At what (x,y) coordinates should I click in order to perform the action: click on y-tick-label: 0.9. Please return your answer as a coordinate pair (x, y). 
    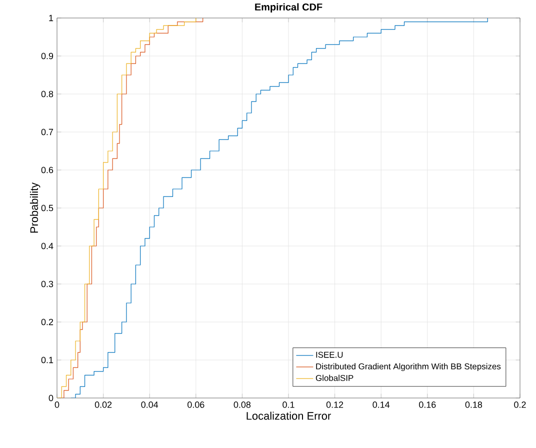
    Looking at the image, I should click on (47, 56).